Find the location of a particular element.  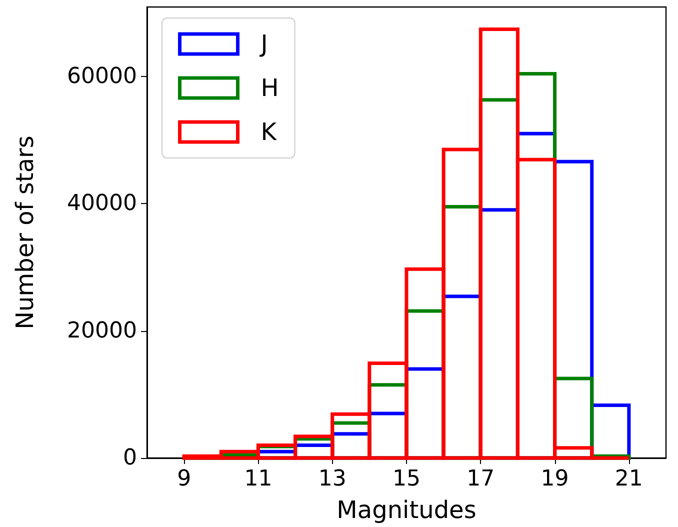

legend-label: K is located at coordinates (269, 132).